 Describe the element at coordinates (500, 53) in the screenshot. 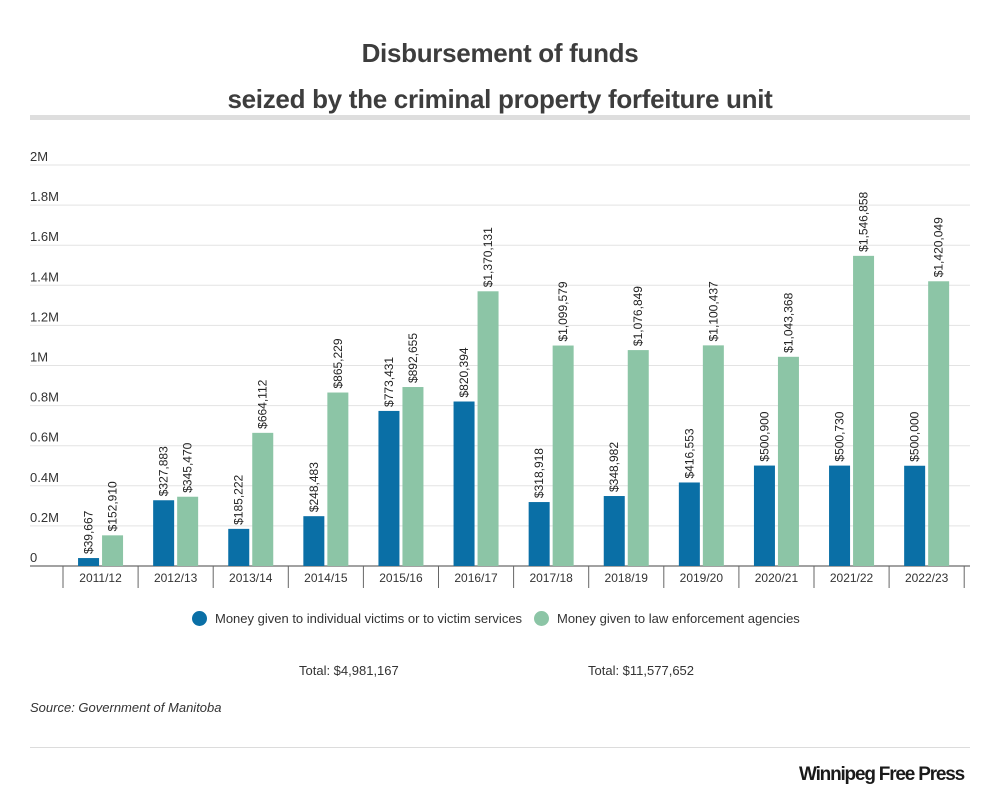

I see `chart-title-line-1: Disbursement of funds` at that location.